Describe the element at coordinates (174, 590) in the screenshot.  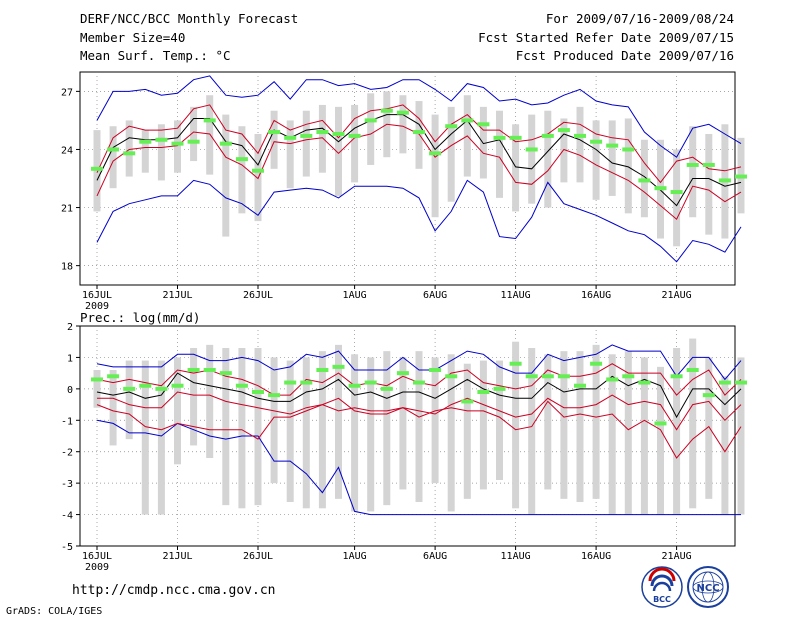
I see `source-url: http://cmdp.ncc.cma.gov.cn` at that location.